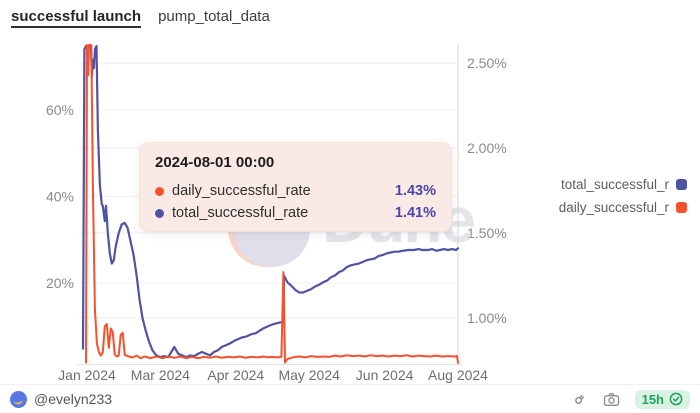  Describe the element at coordinates (241, 191) in the screenshot. I see `tooltip-label: daily_successful_rate` at that location.